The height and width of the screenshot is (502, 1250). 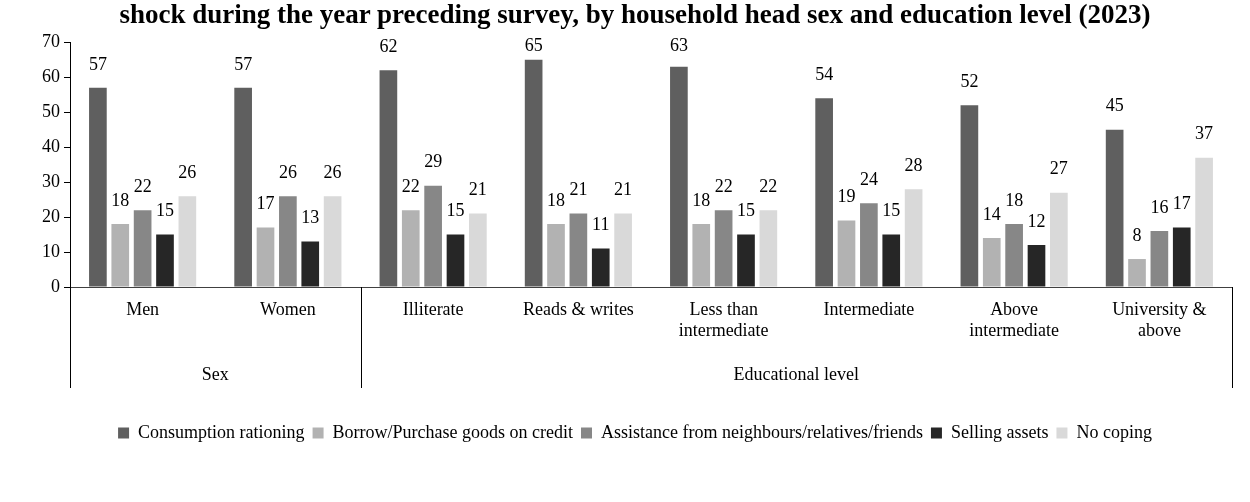 I want to click on y-tick-label: 10, so click(x=51, y=250).